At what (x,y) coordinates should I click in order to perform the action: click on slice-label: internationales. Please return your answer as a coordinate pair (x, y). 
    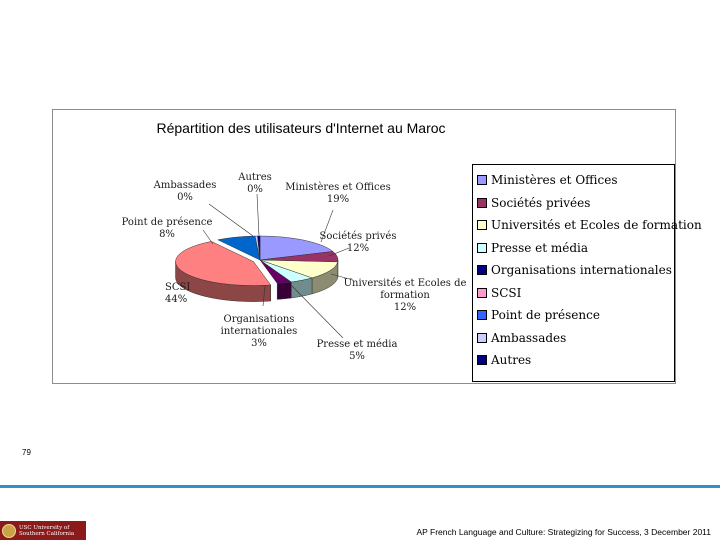
    Looking at the image, I should click on (259, 331).